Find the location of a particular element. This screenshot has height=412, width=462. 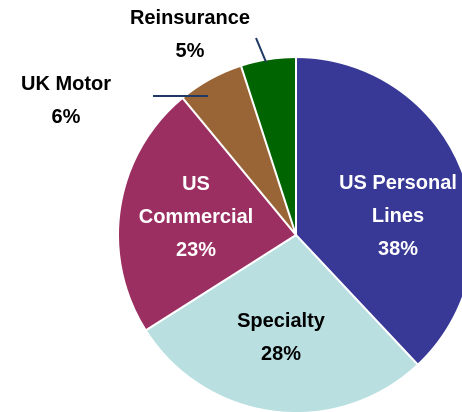

value-label: 28% is located at coordinates (281, 354).